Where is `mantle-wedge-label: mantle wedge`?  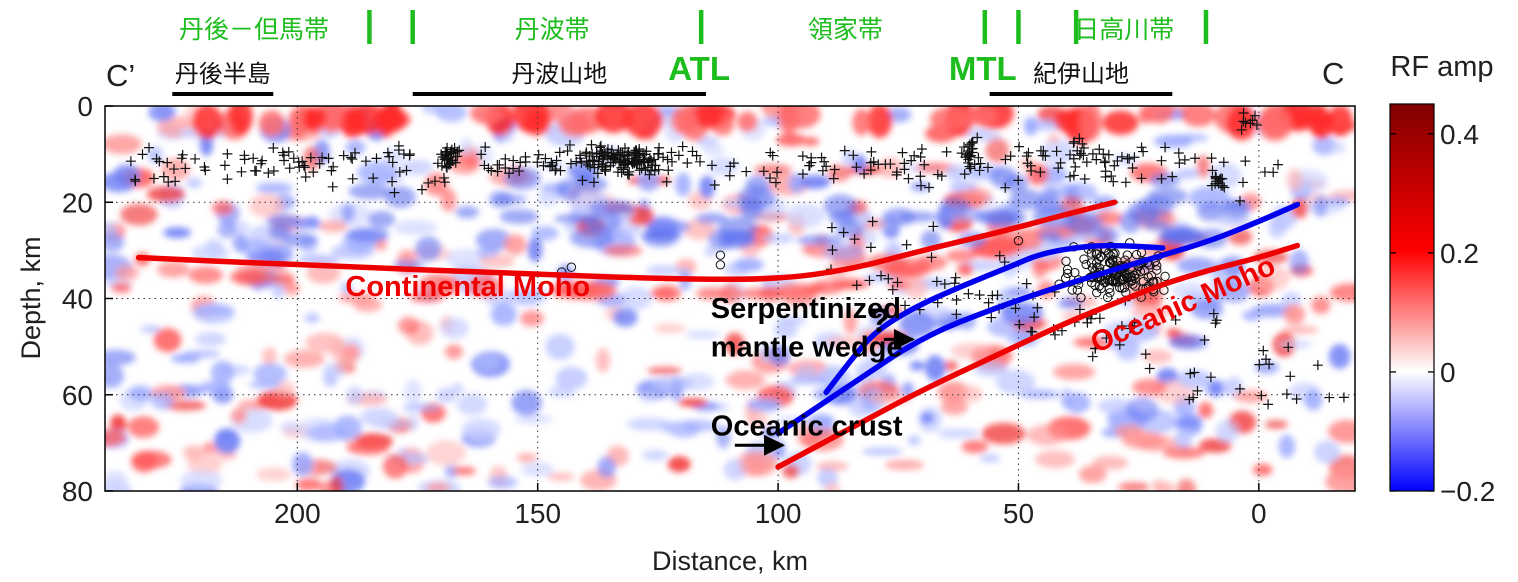 mantle-wedge-label: mantle wedge is located at coordinates (807, 347).